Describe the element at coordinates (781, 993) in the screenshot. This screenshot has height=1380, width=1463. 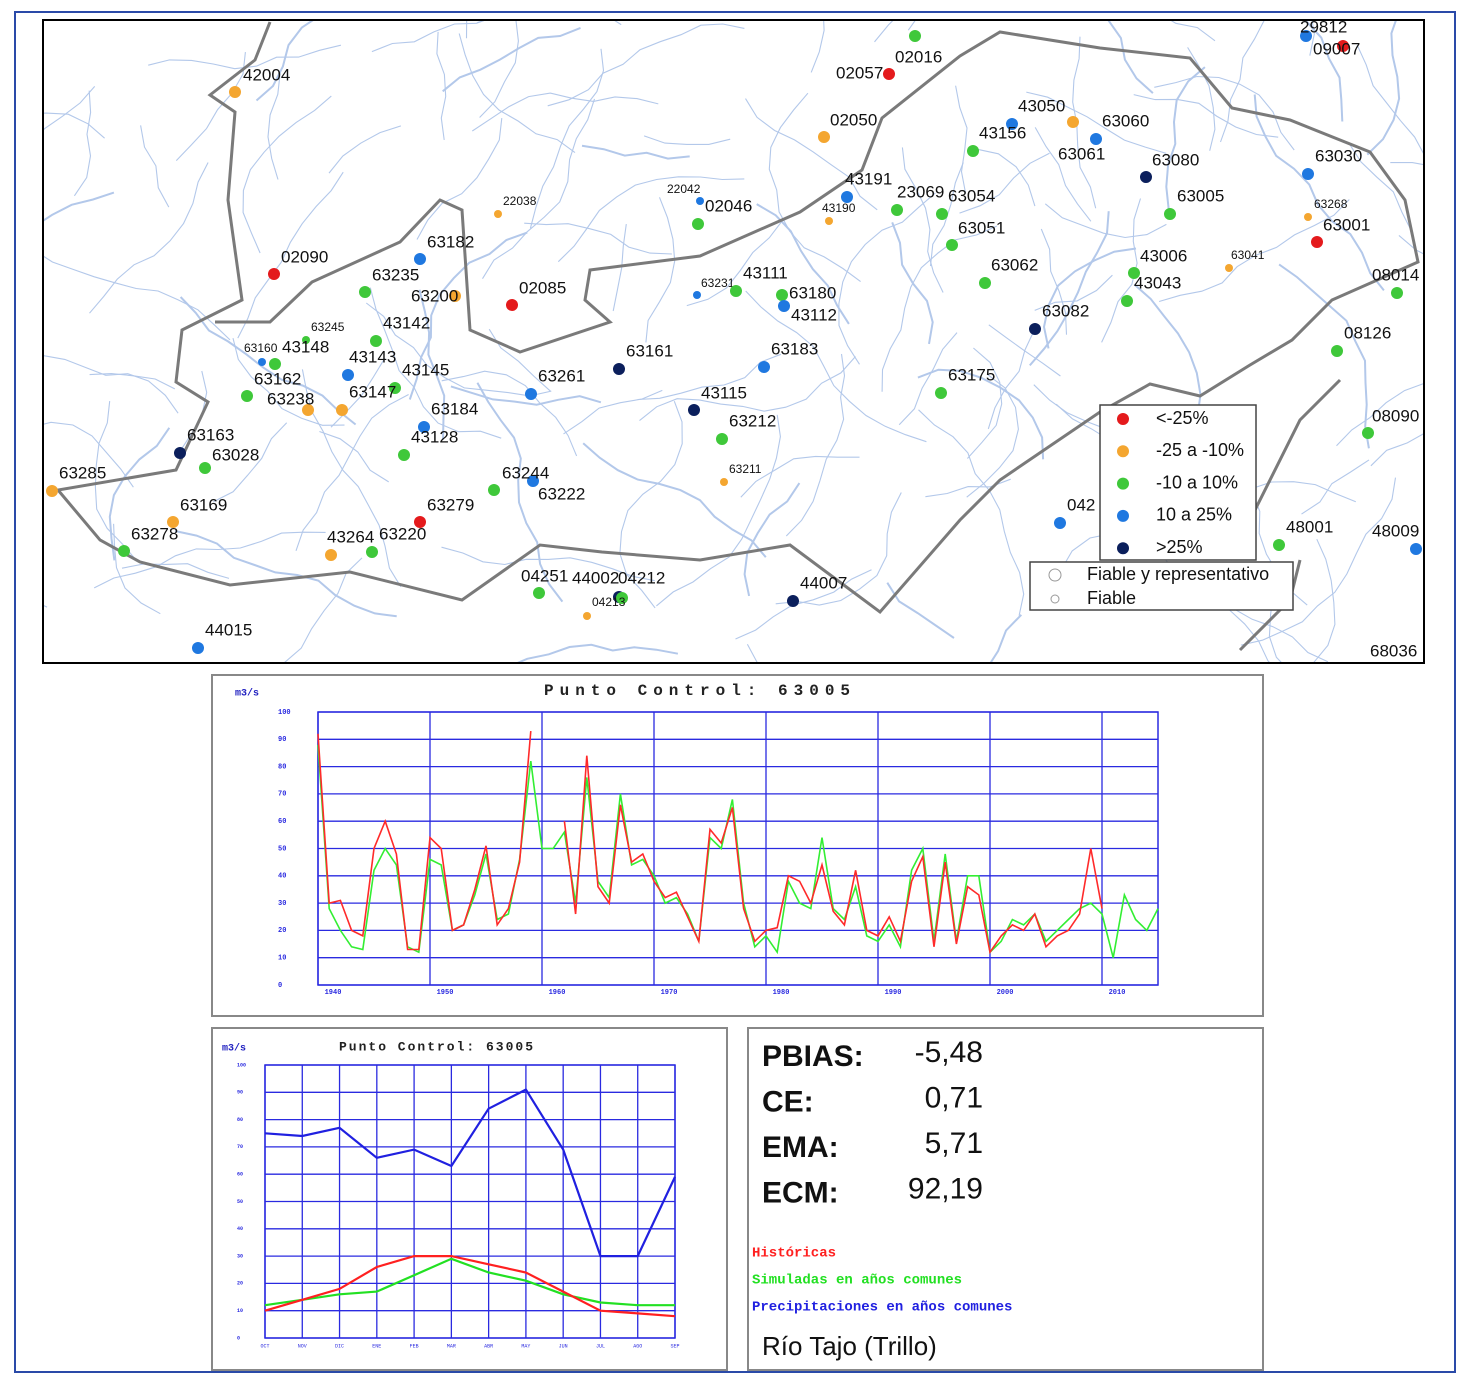
I see `x-tick-label: 1980` at that location.